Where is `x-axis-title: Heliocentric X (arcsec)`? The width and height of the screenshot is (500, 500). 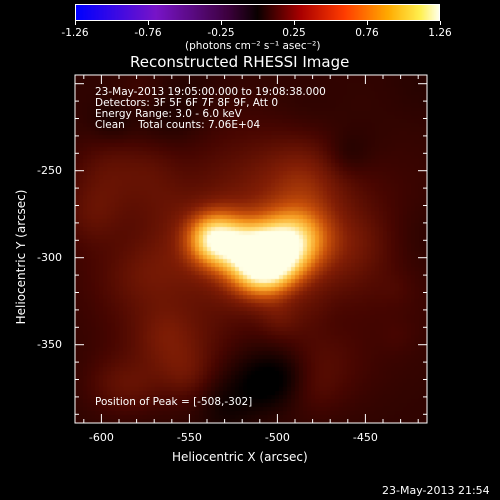
x-axis-title: Heliocentric X (arcsec) is located at coordinates (240, 457).